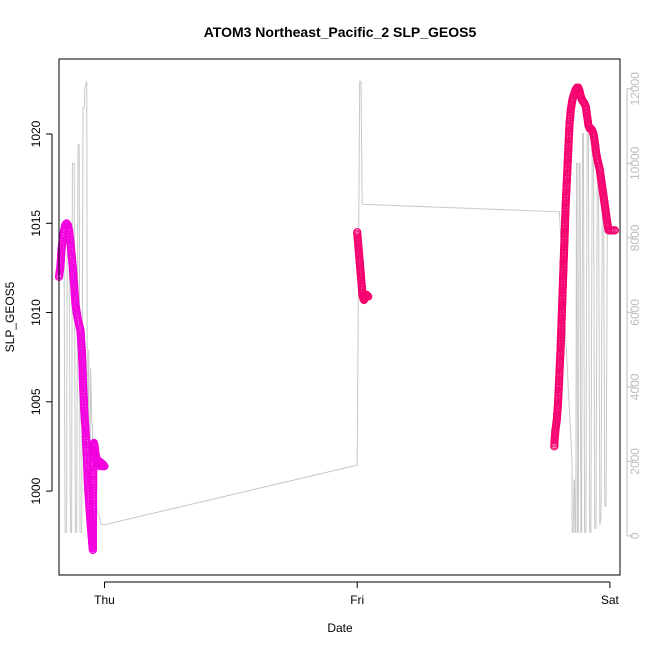 Image resolution: width=650 pixels, height=650 pixels. I want to click on x-tick-label: Thu, so click(104, 600).